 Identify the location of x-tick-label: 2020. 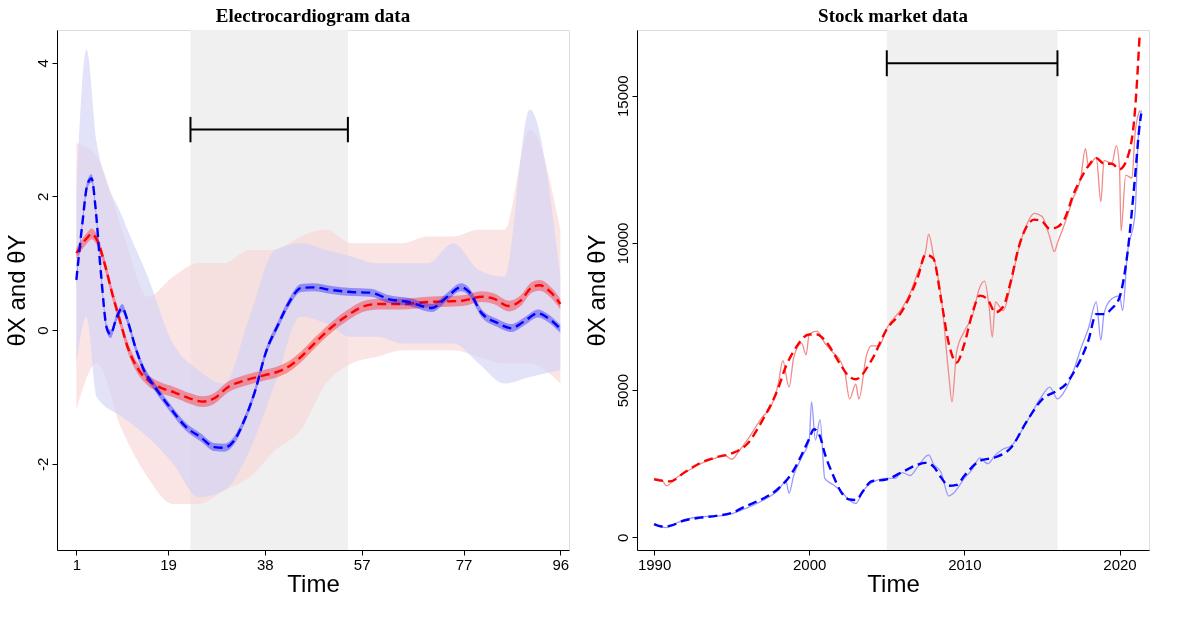
(1120, 564).